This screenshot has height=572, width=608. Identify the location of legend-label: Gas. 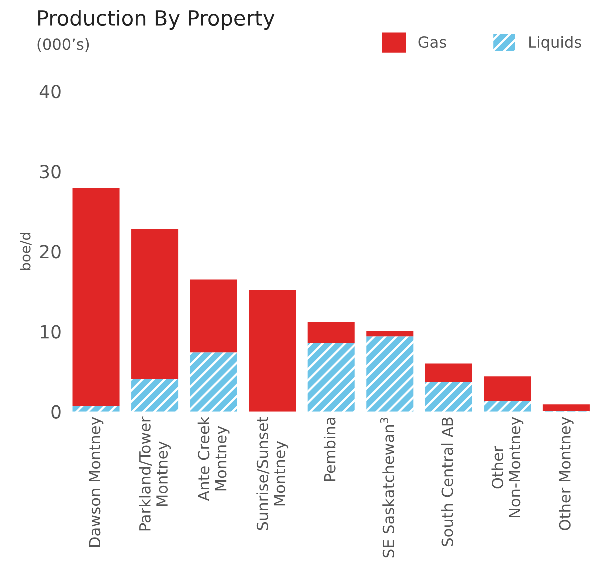
(432, 42).